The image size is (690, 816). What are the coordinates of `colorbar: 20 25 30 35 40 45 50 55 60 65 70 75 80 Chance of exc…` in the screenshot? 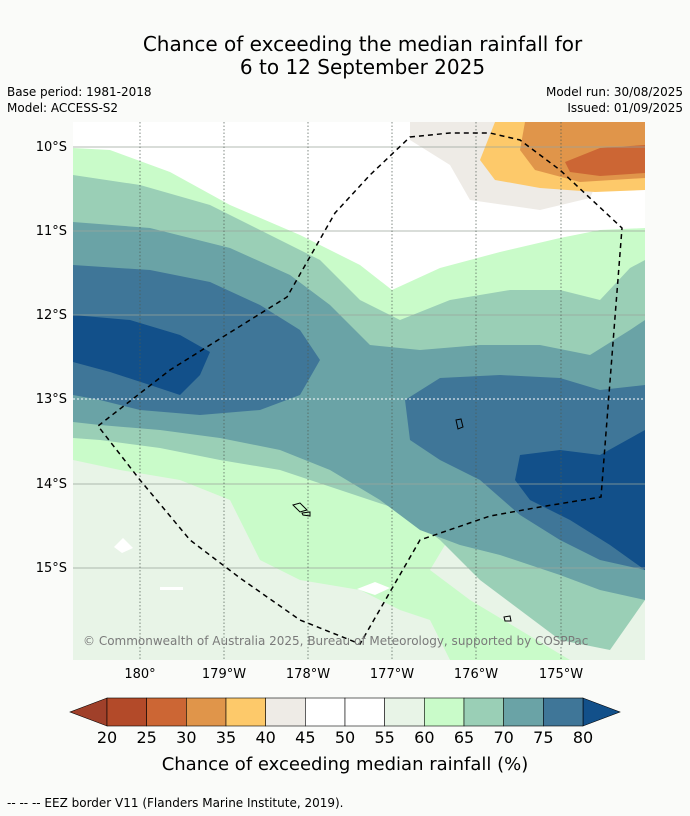 It's located at (345, 736).